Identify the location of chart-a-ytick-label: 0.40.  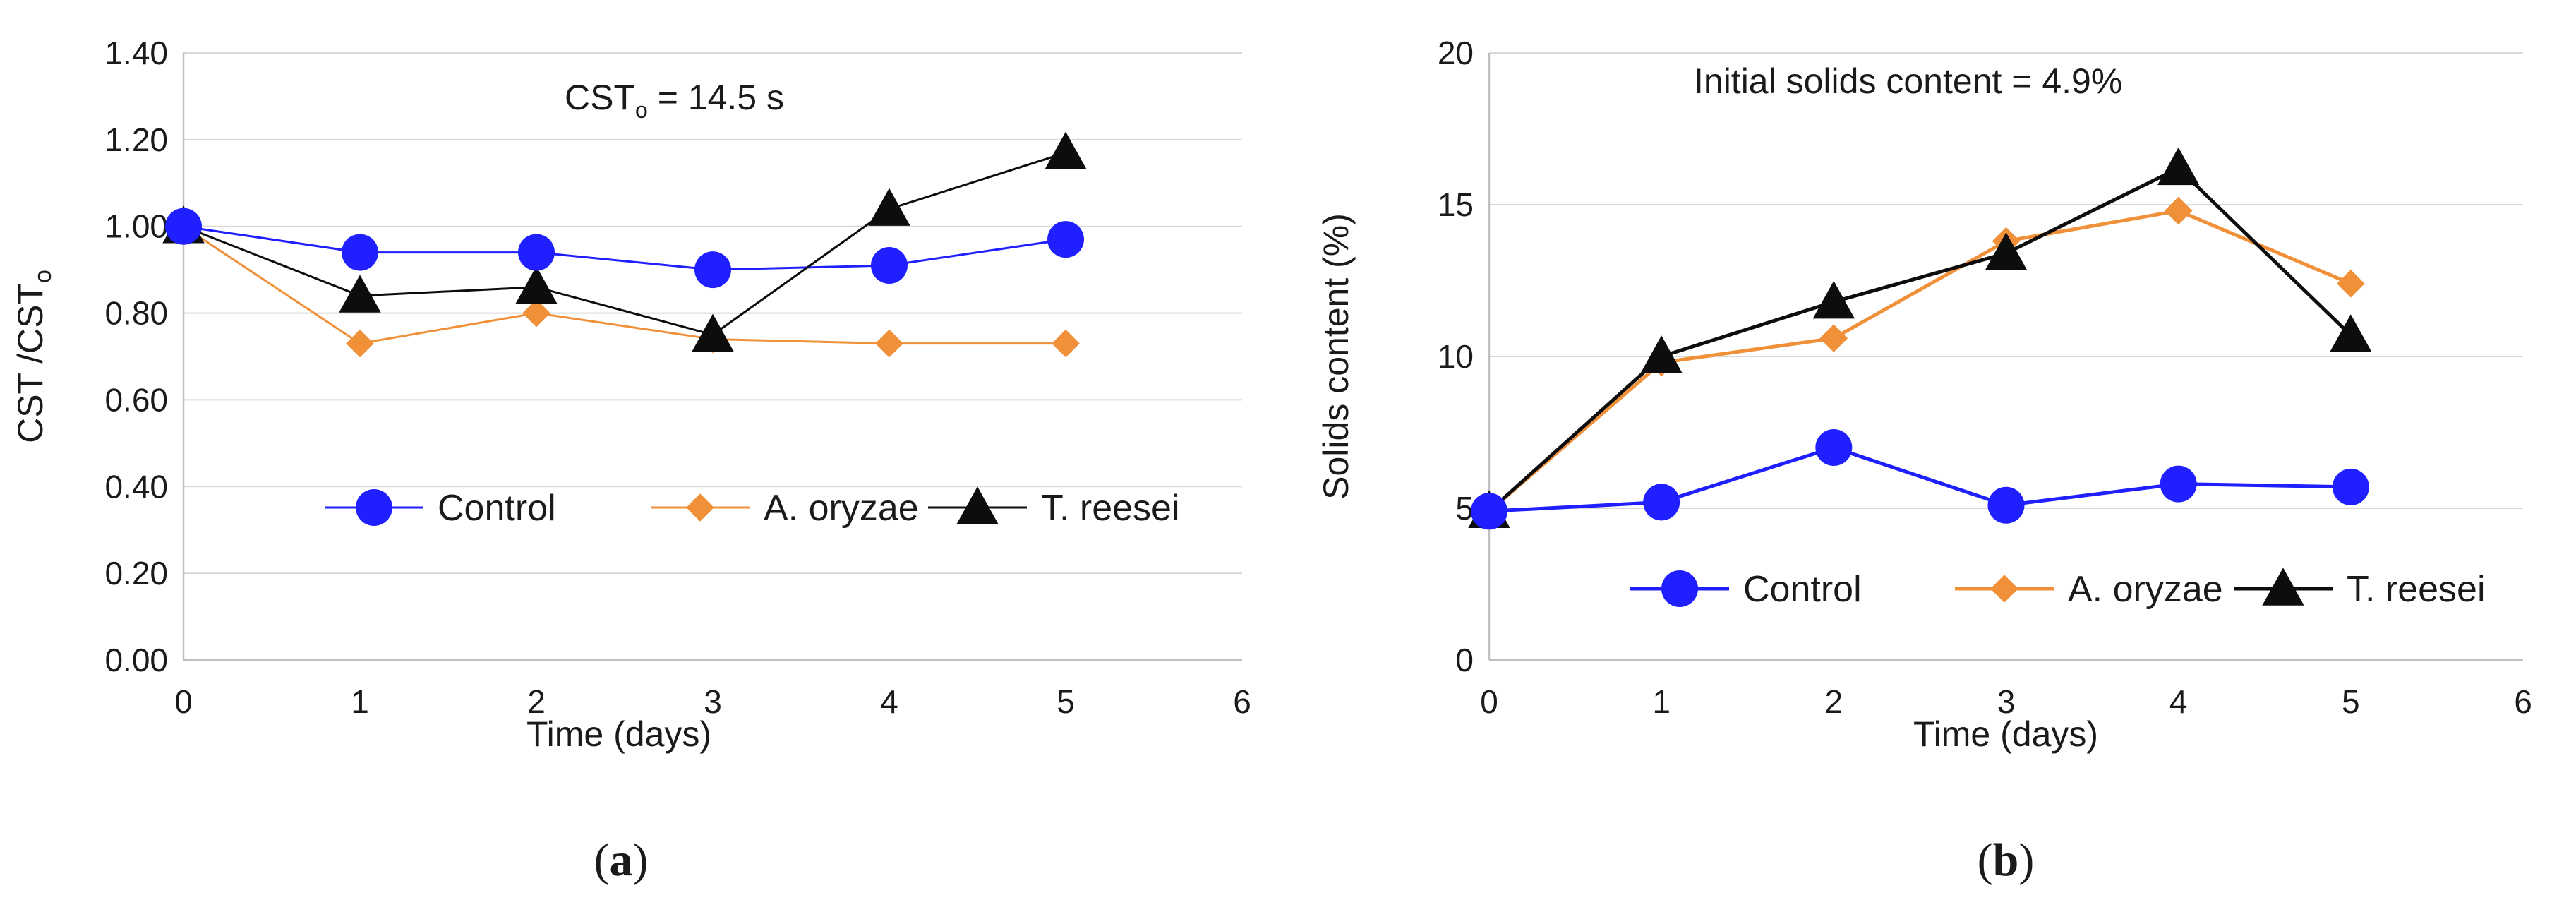
(136, 487).